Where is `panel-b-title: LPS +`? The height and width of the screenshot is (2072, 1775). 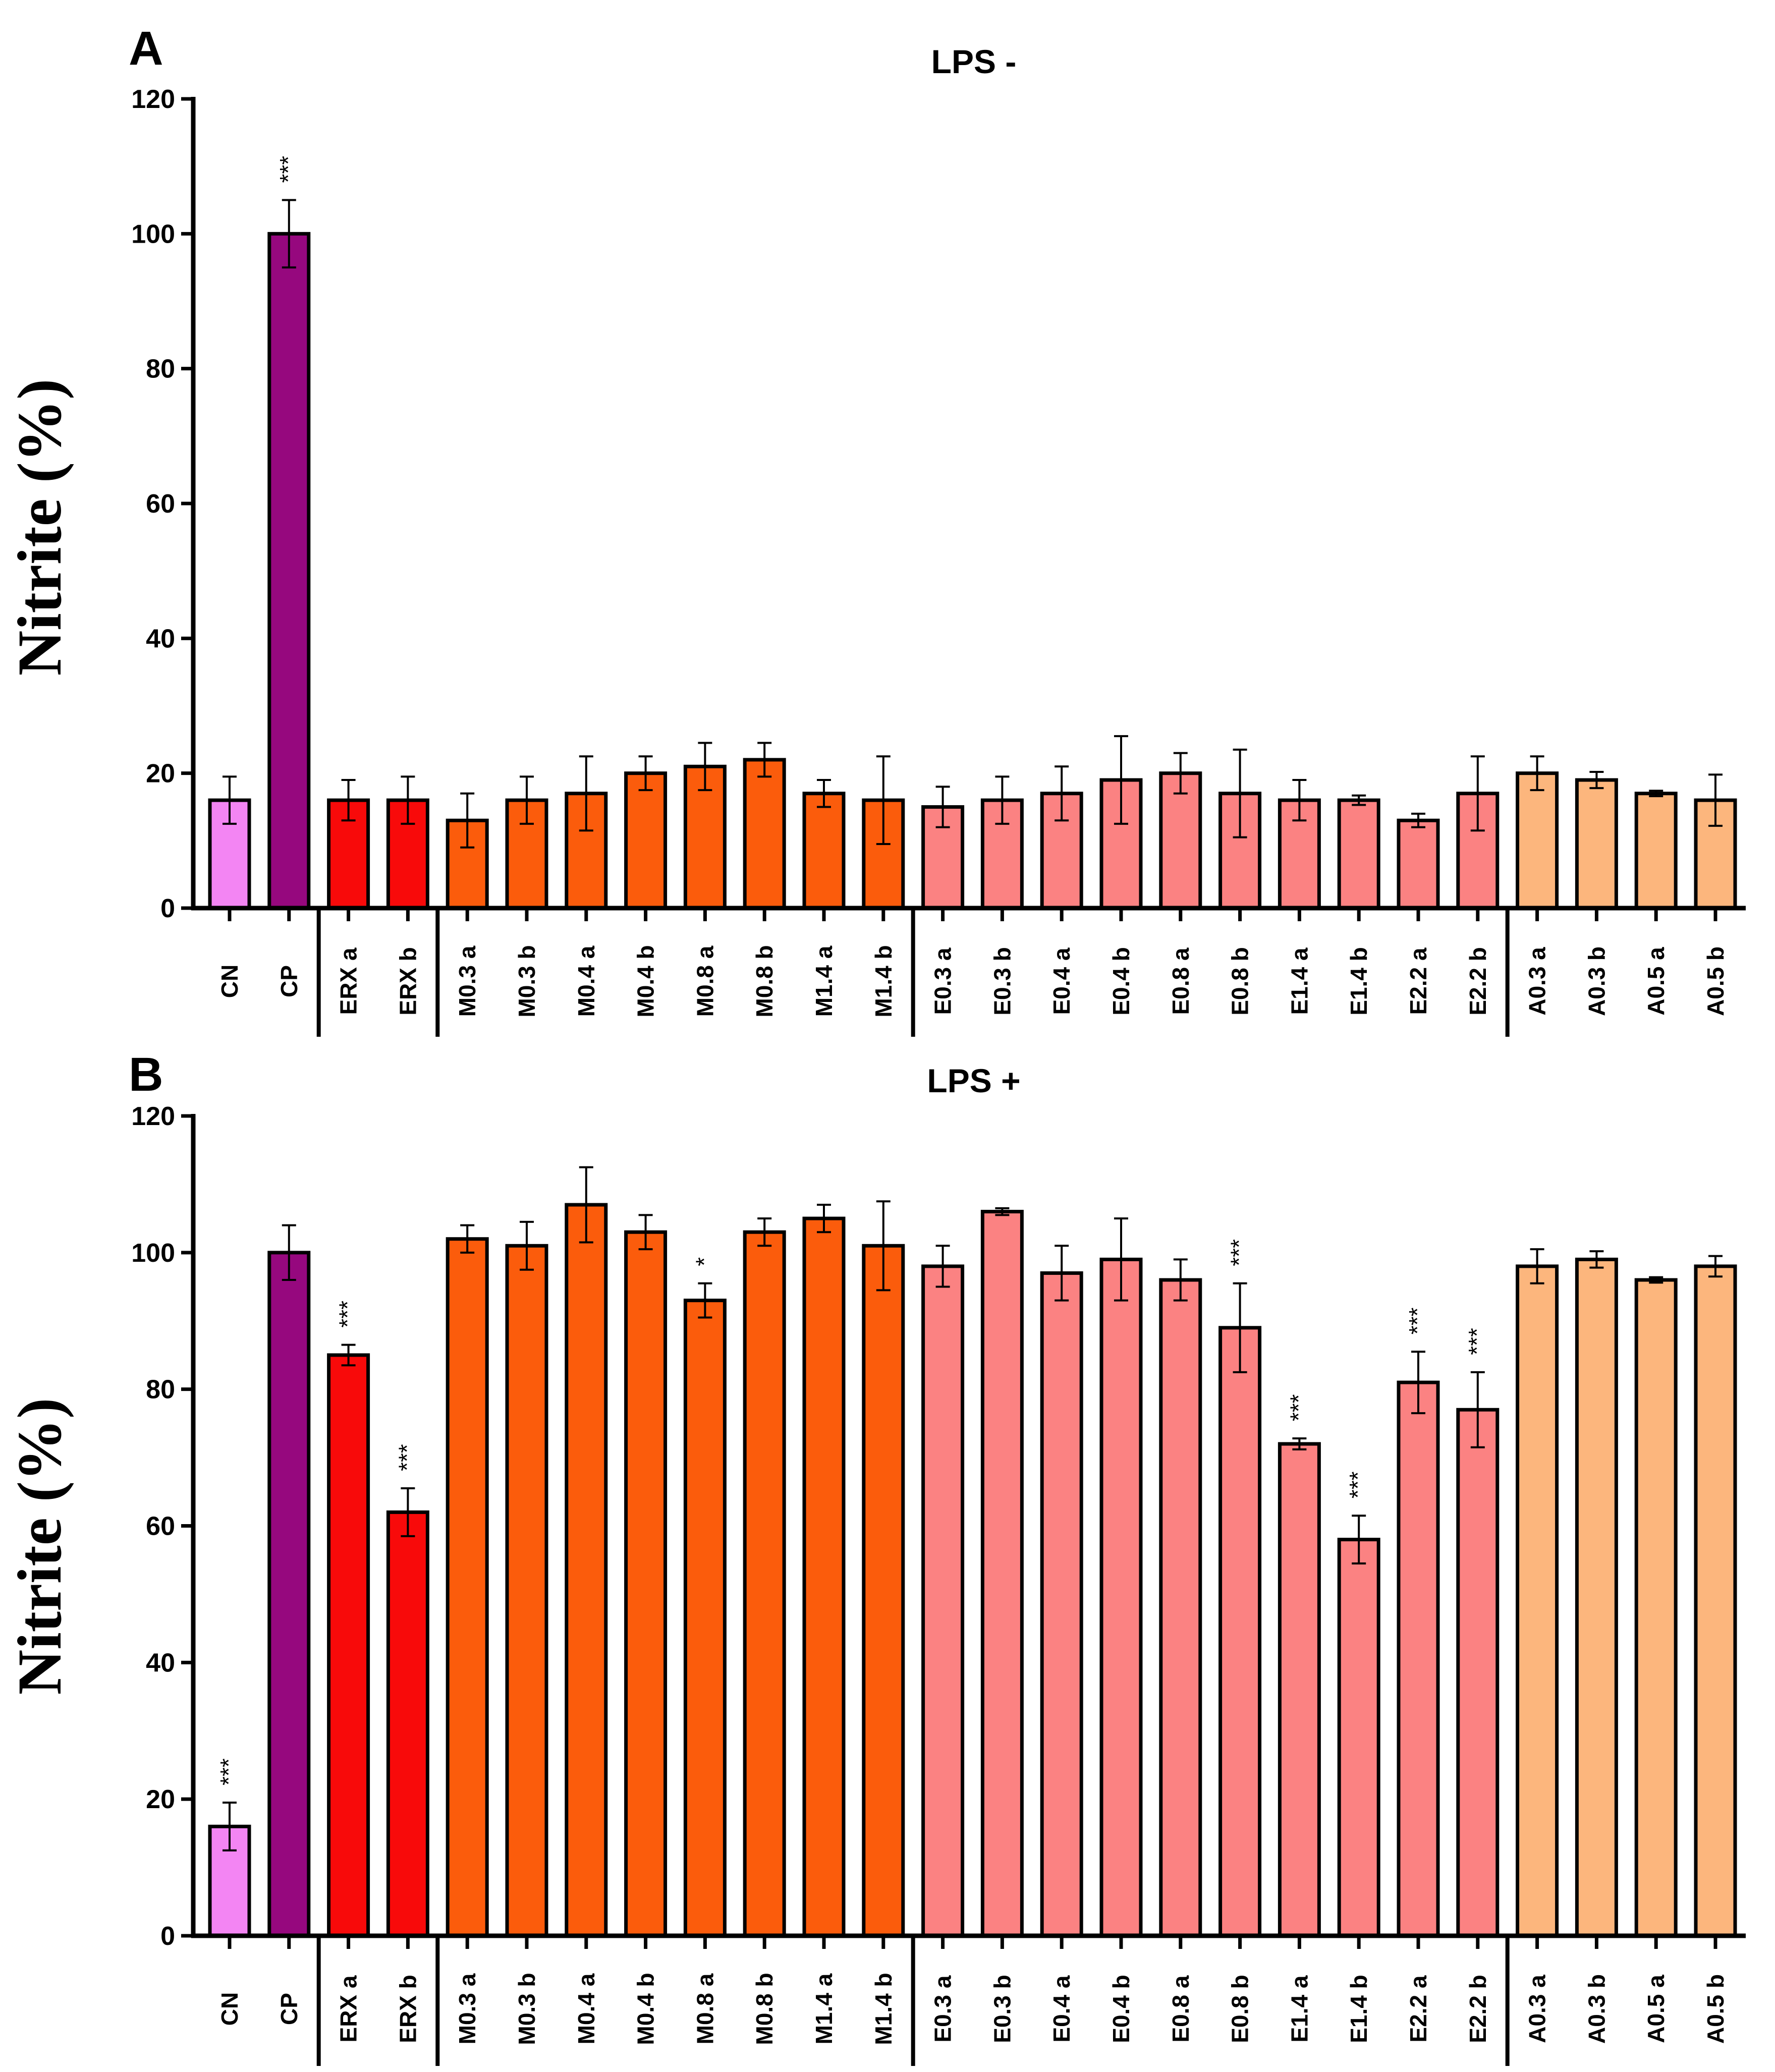
panel-b-title: LPS + is located at coordinates (974, 1080).